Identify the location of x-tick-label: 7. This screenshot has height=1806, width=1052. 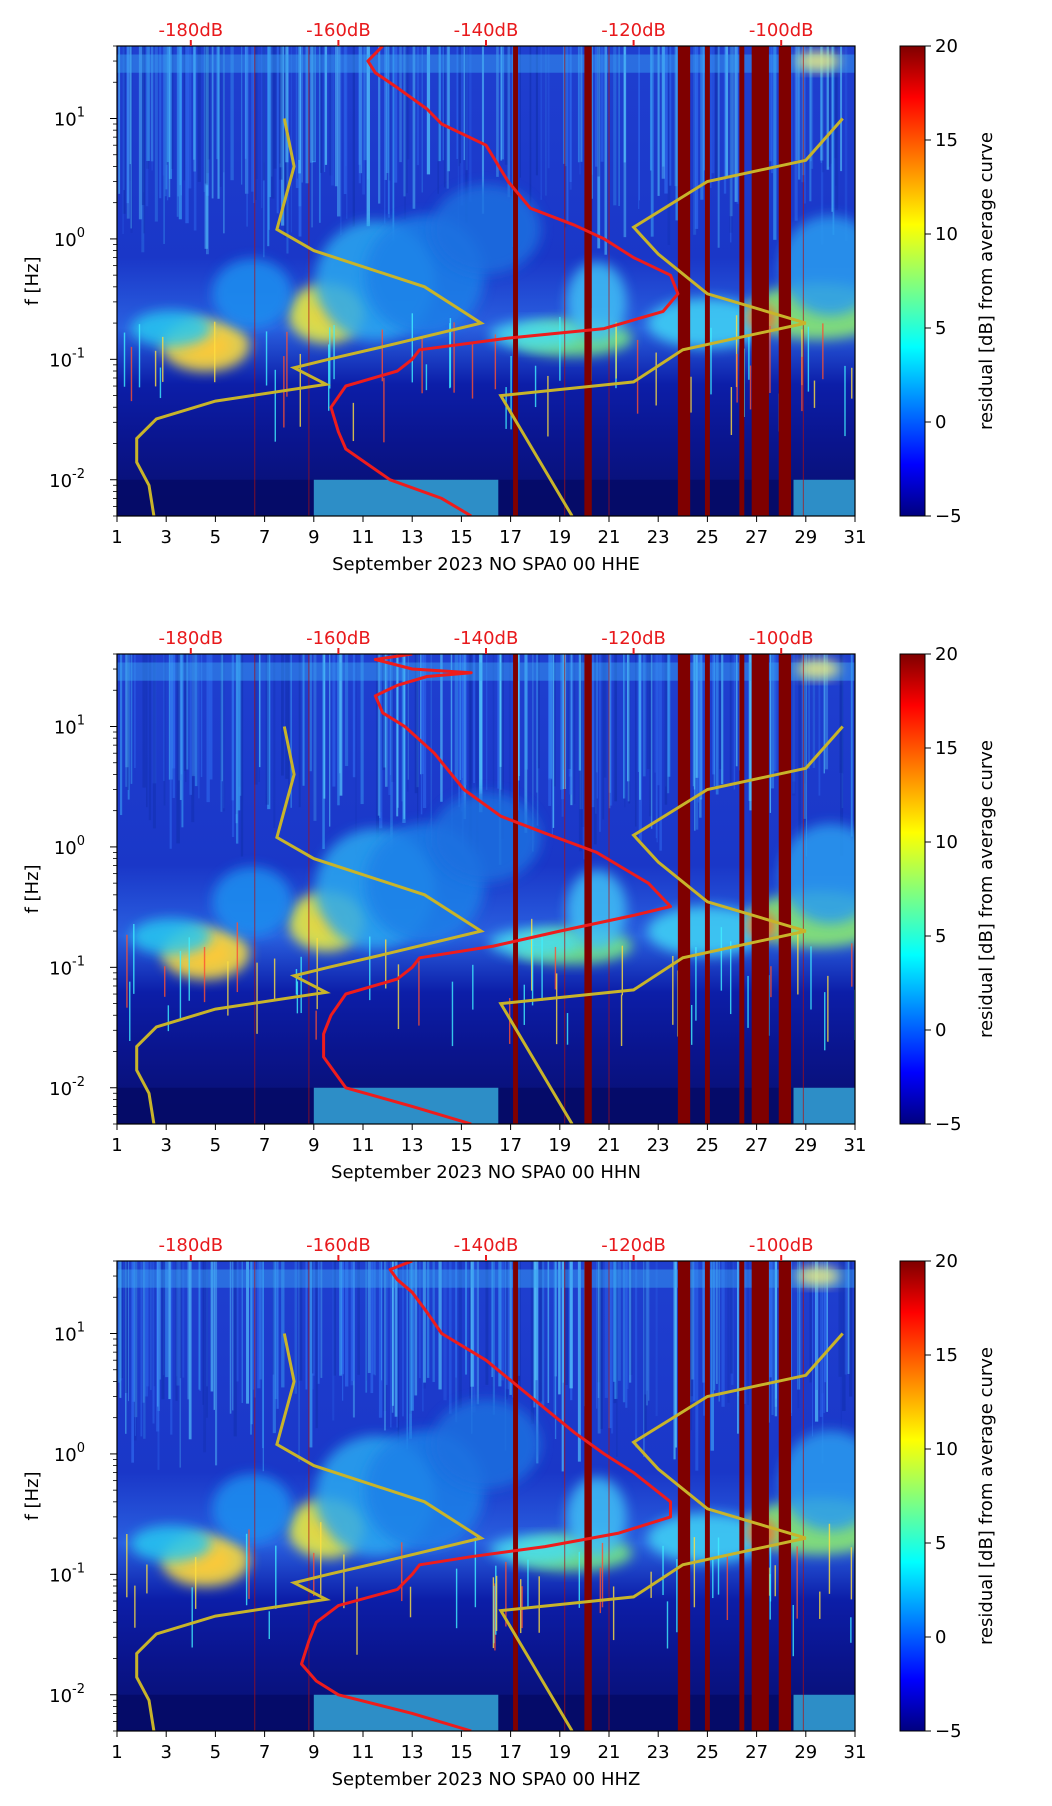
(264, 1752).